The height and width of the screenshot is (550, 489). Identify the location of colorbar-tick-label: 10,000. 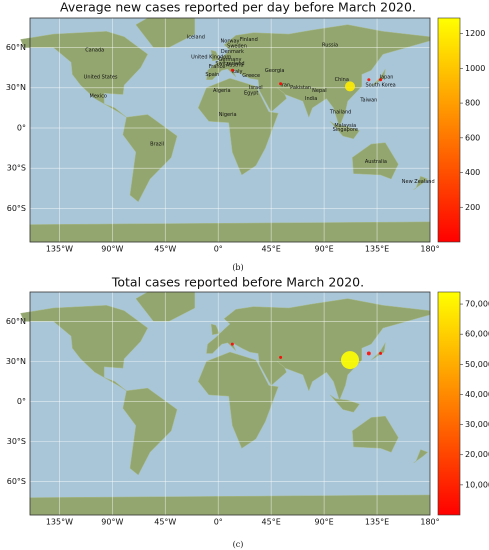
(477, 484).